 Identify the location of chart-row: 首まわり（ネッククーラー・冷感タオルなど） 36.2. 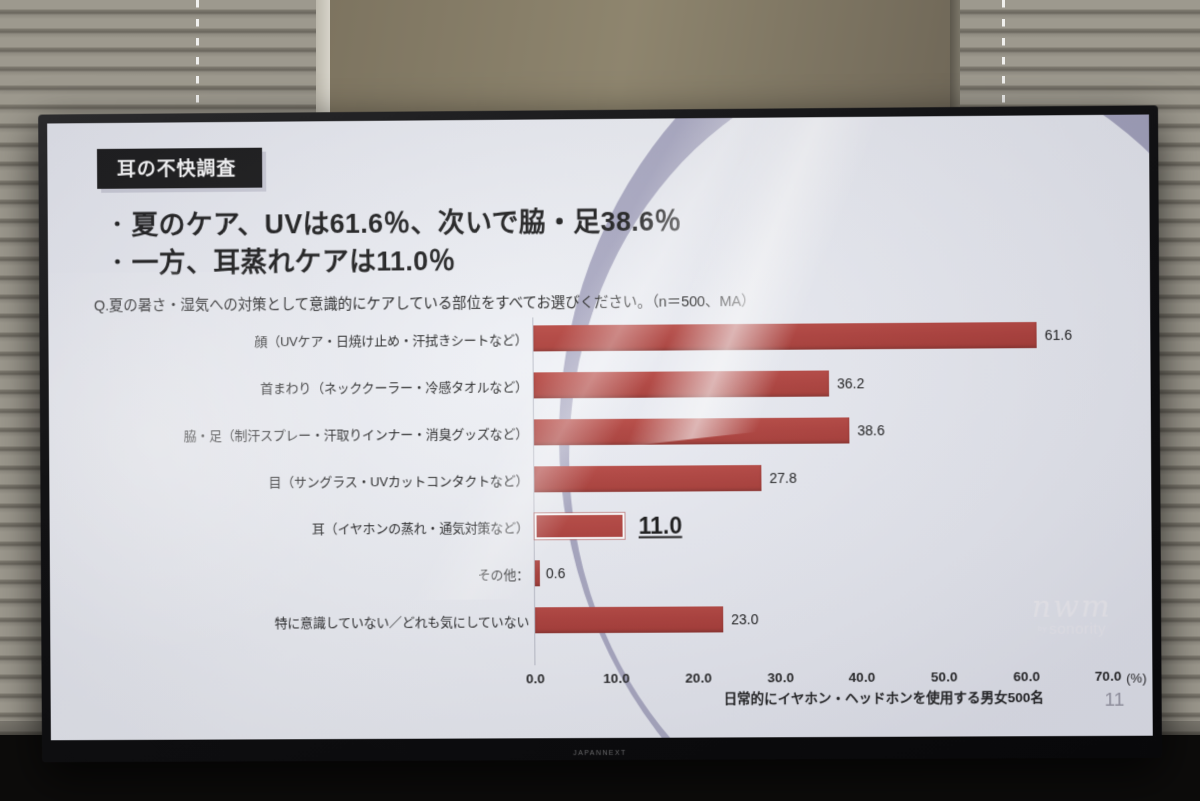
(594, 385).